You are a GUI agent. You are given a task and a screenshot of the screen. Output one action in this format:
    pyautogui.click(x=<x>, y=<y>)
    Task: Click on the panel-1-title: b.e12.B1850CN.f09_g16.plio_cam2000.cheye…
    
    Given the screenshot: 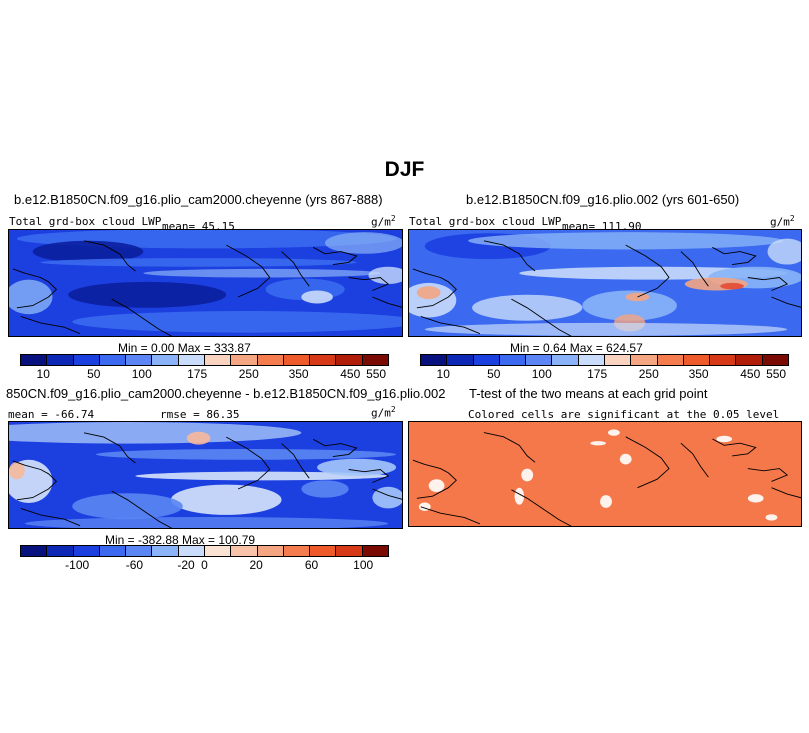 What is the action you would take?
    pyautogui.click(x=198, y=199)
    